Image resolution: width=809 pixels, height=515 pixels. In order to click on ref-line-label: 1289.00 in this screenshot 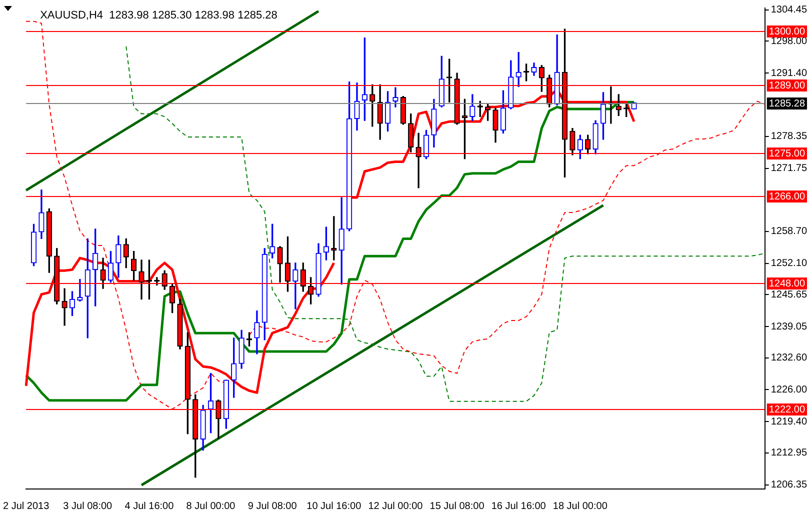, I will do `click(787, 86)`.